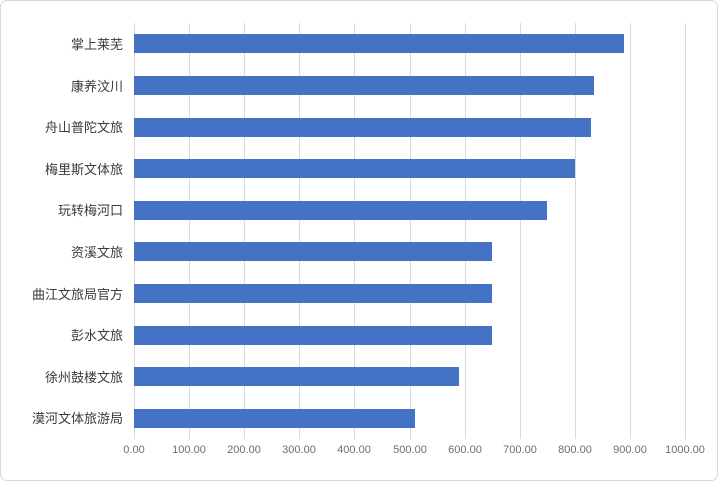 This screenshot has height=483, width=720. What do you see at coordinates (189, 450) in the screenshot?
I see `x-tick-label: 100.00` at bounding box center [189, 450].